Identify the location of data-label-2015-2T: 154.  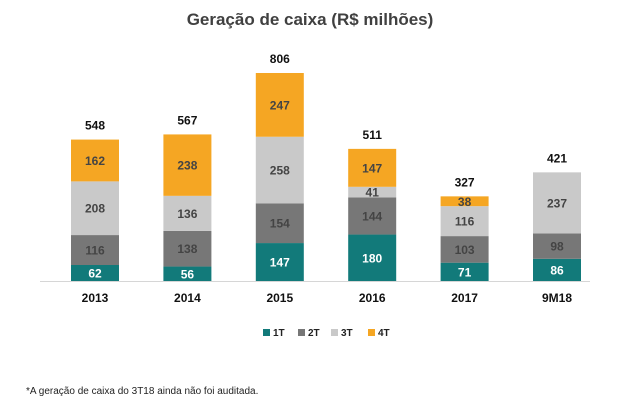
(280, 224).